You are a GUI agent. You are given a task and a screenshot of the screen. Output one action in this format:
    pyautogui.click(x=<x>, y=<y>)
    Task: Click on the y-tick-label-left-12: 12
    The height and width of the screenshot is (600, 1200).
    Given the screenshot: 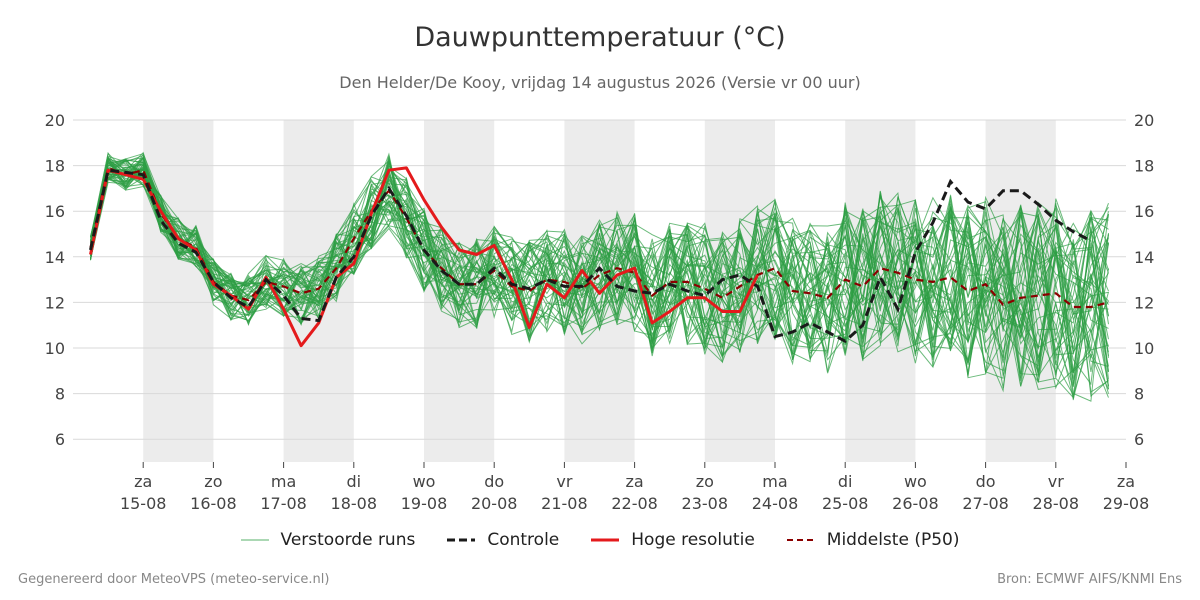 What is the action you would take?
    pyautogui.click(x=55, y=302)
    